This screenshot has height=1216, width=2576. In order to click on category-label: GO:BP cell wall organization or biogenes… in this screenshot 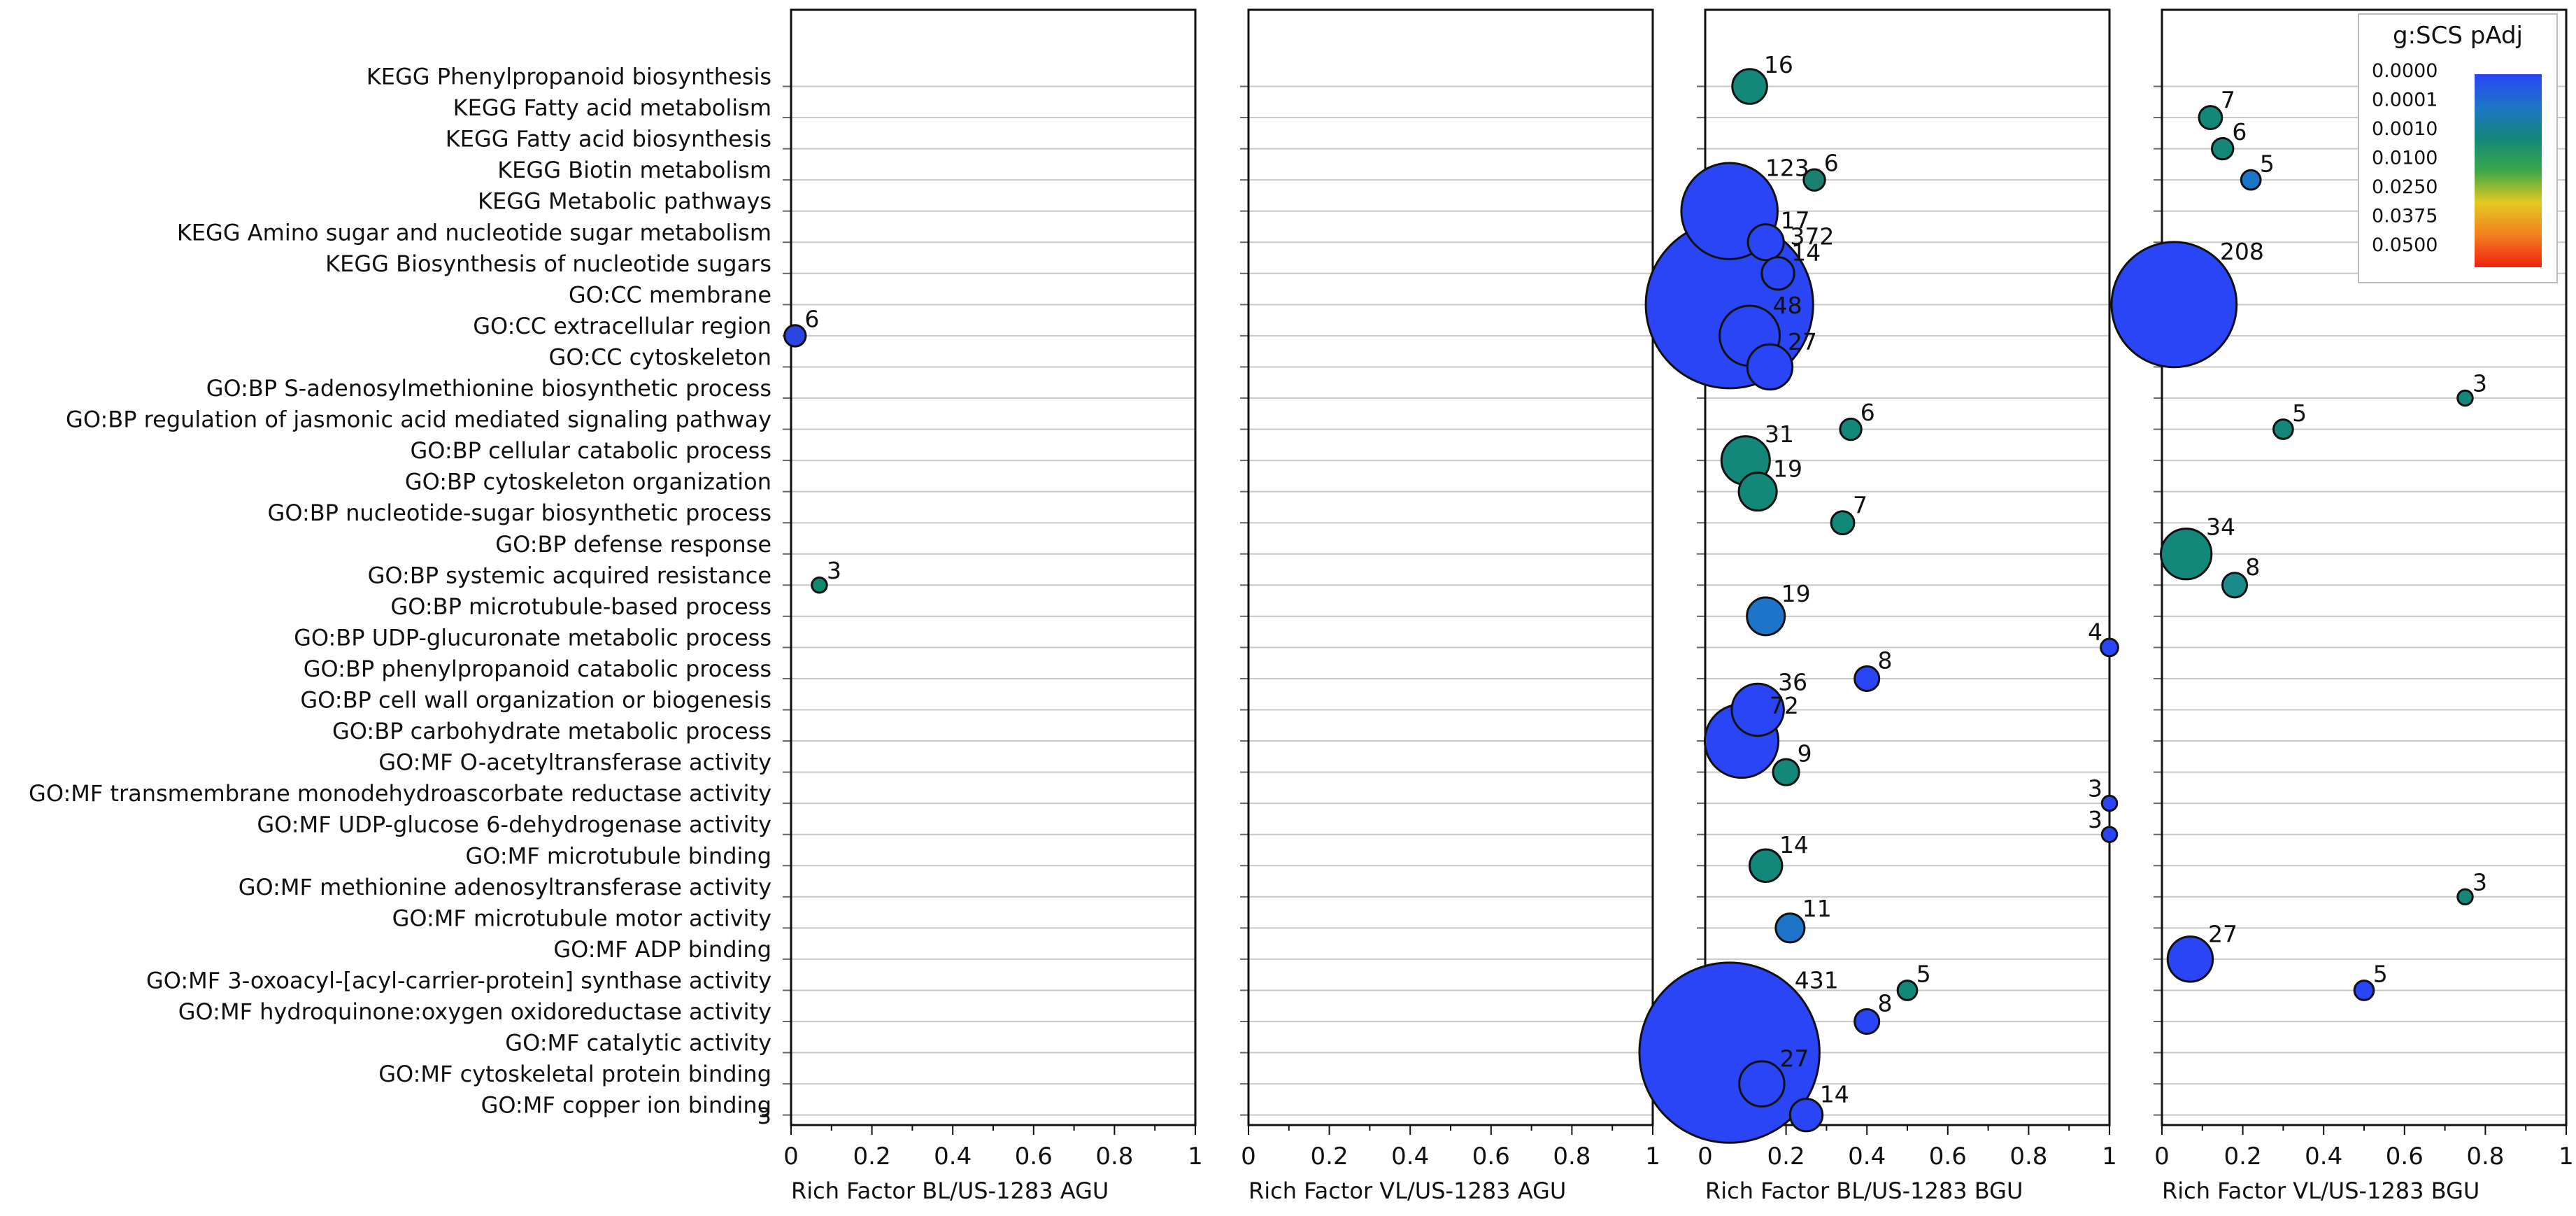, I will do `click(535, 700)`.